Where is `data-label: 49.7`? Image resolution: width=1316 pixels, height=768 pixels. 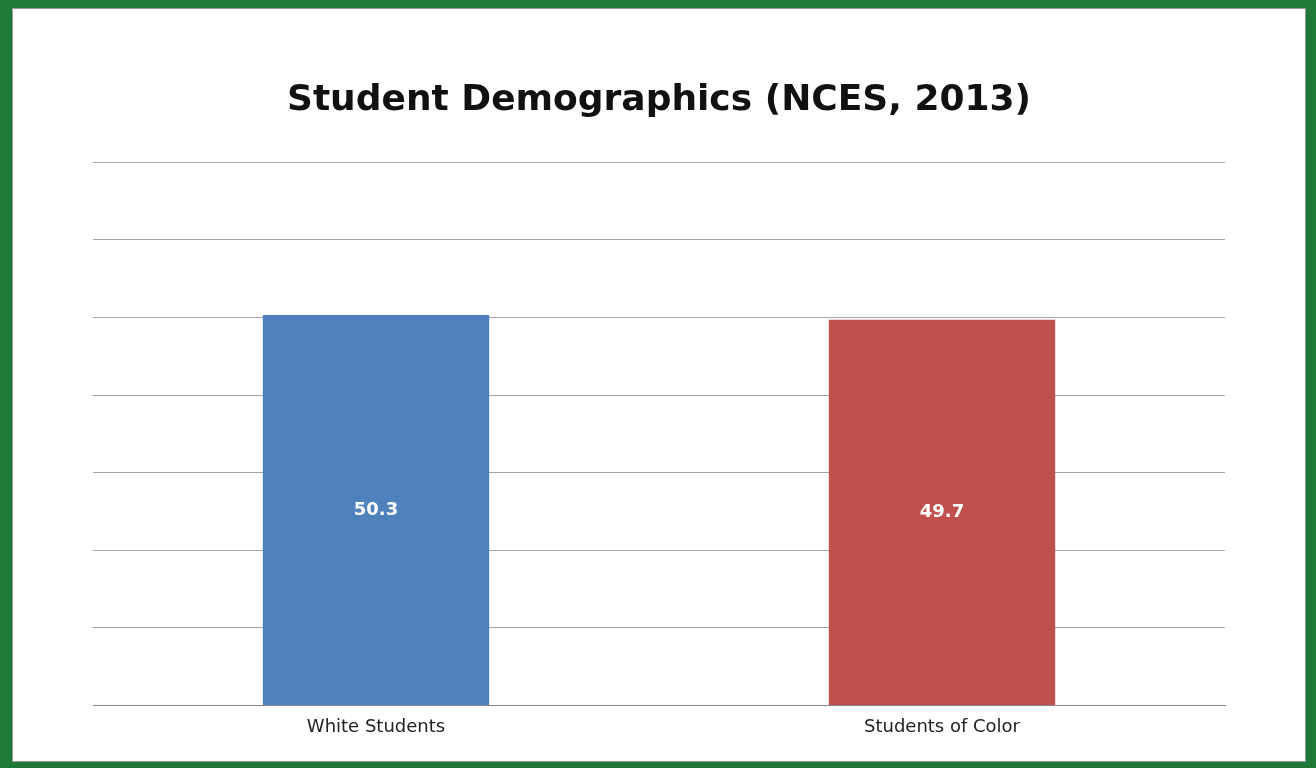 data-label: 49.7 is located at coordinates (942, 510).